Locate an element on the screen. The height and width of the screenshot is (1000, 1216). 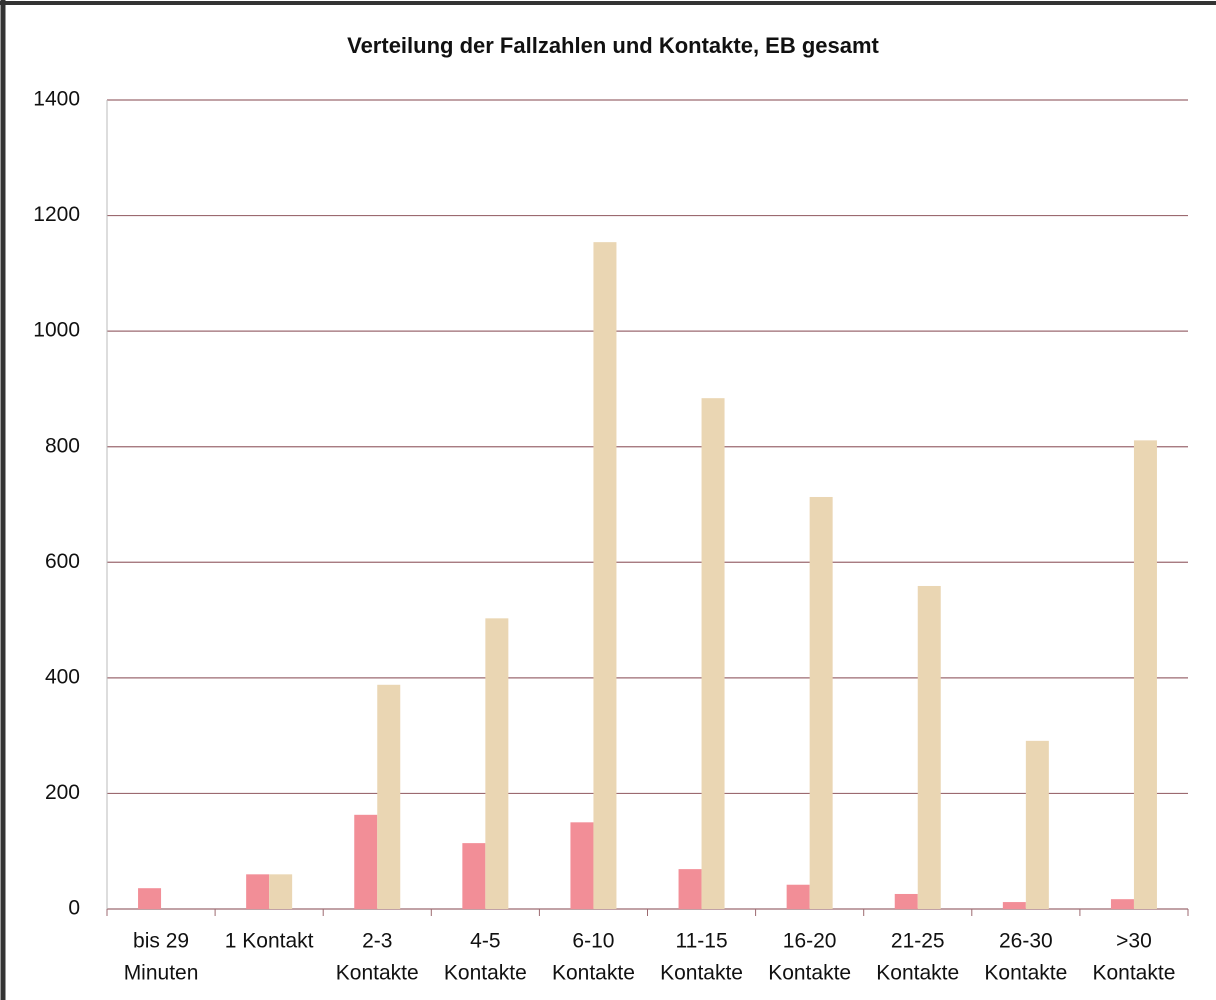
y-tick-label: 400 is located at coordinates (62, 676).